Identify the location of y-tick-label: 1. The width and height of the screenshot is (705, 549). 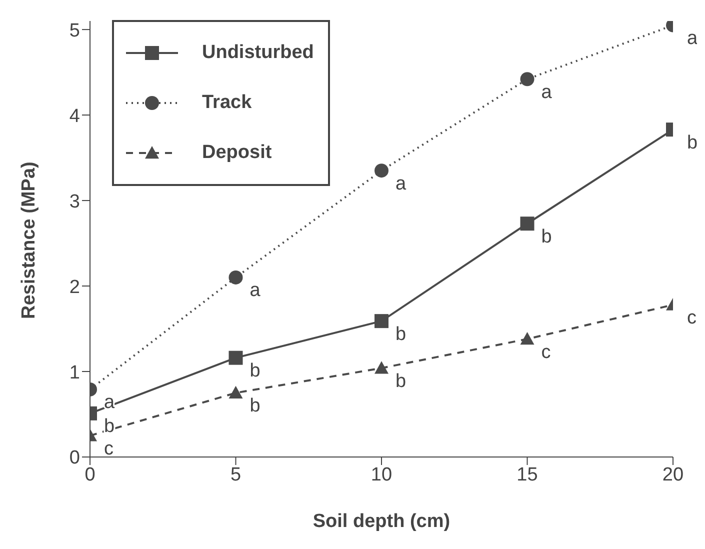
(74, 373).